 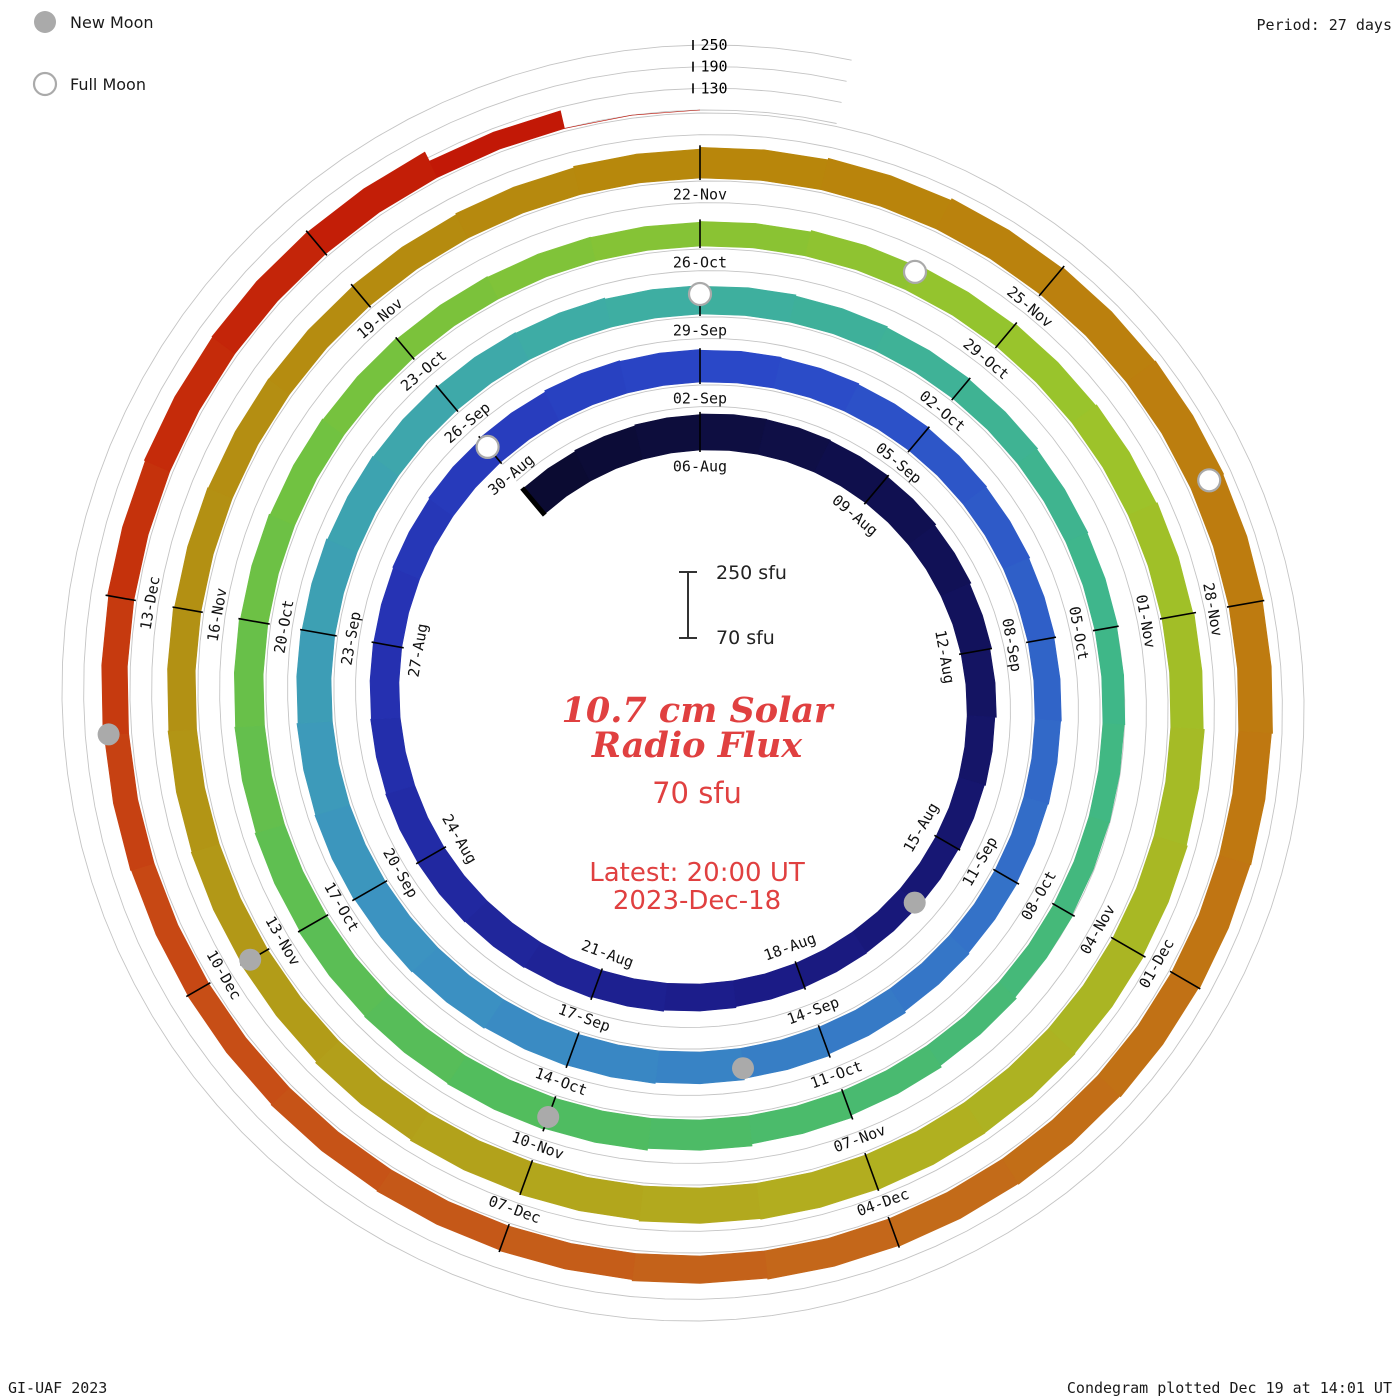 I want to click on date-label: 13-Dec, so click(x=150, y=603).